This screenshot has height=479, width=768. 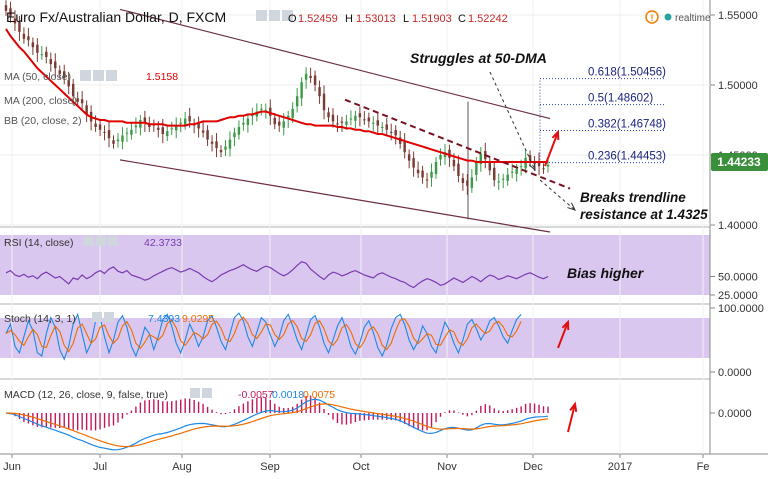 What do you see at coordinates (678, 17) in the screenshot?
I see `realtime-badge: ! realtime` at bounding box center [678, 17].